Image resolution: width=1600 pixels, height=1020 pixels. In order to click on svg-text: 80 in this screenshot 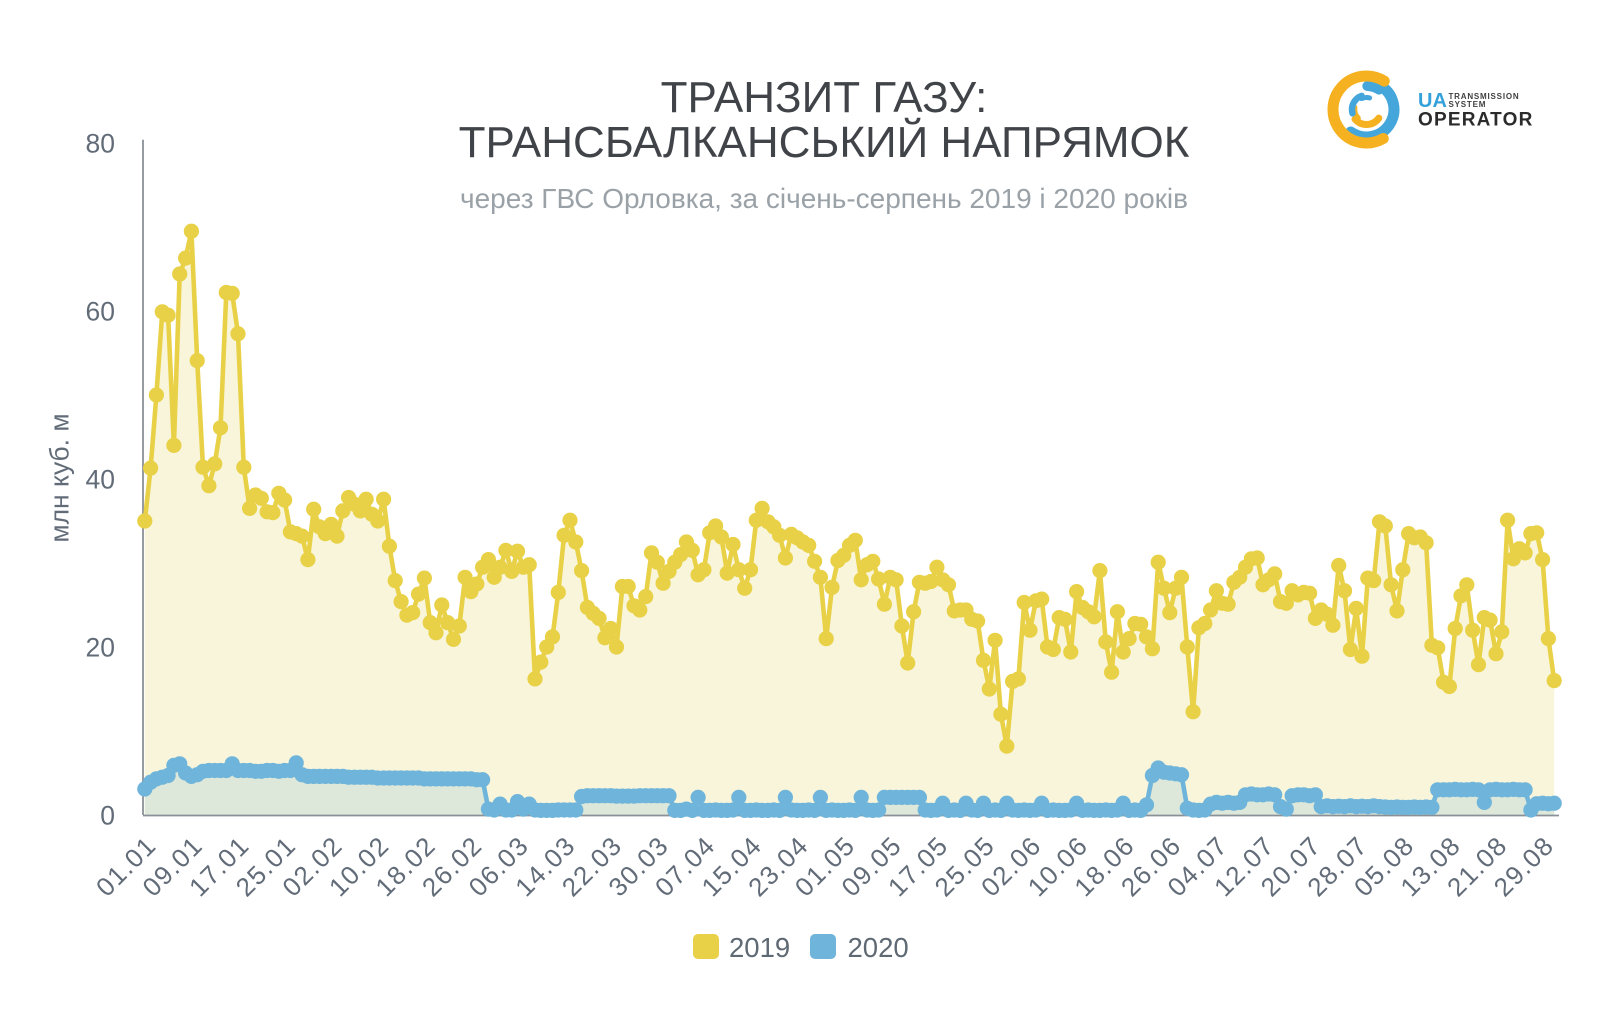, I will do `click(100, 144)`.